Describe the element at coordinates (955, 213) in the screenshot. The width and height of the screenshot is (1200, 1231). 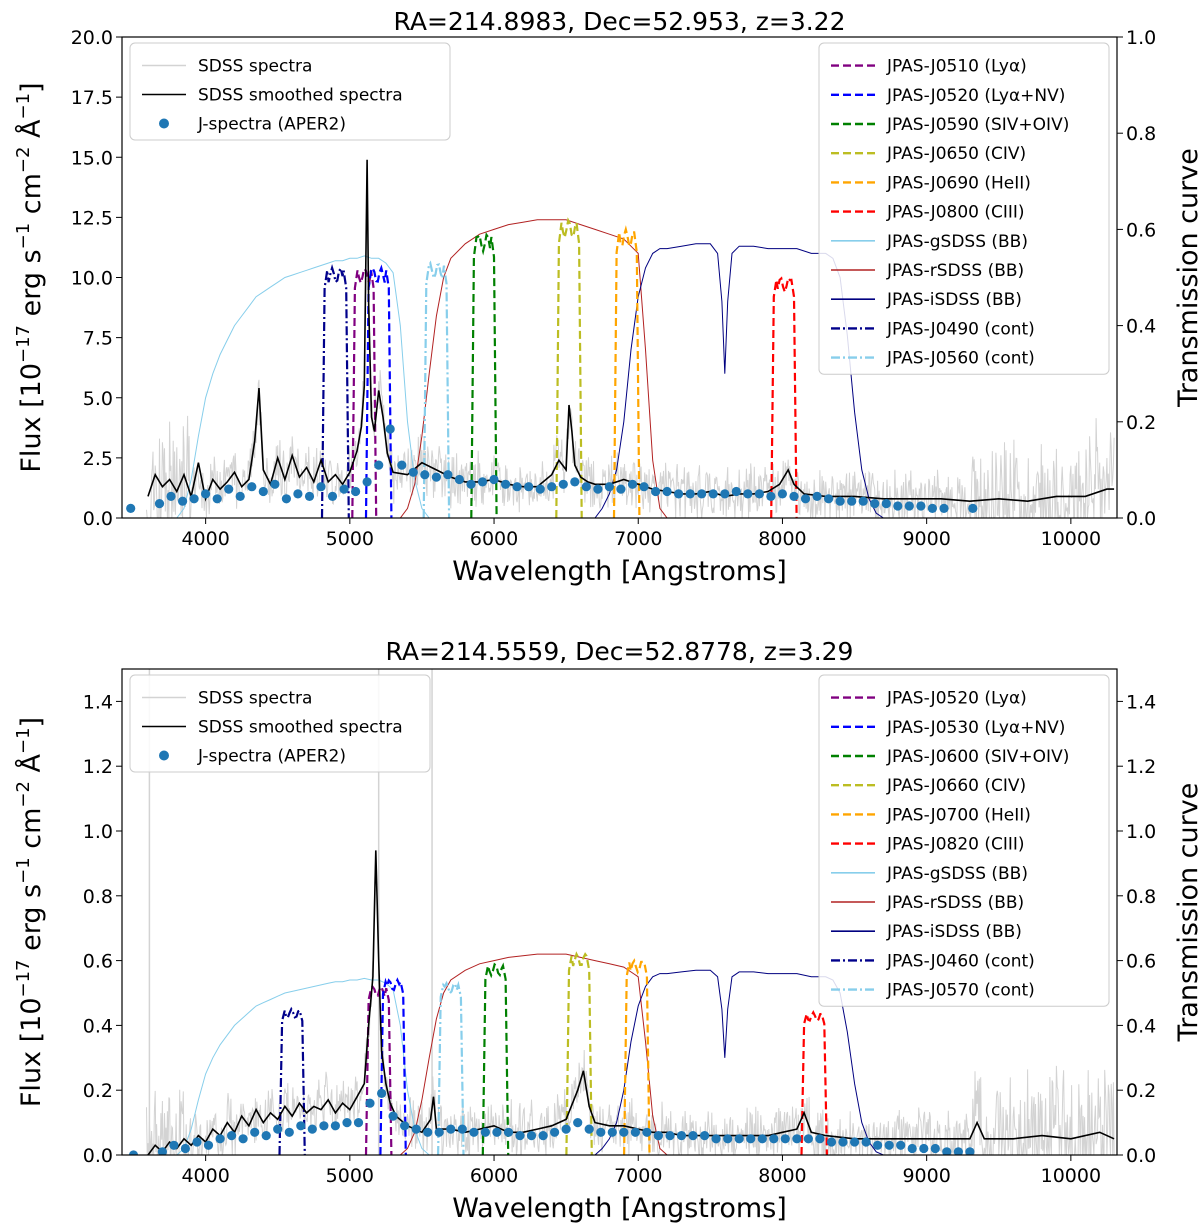
I see `legend-right-label: JPAS-J0800 (CIII)` at that location.